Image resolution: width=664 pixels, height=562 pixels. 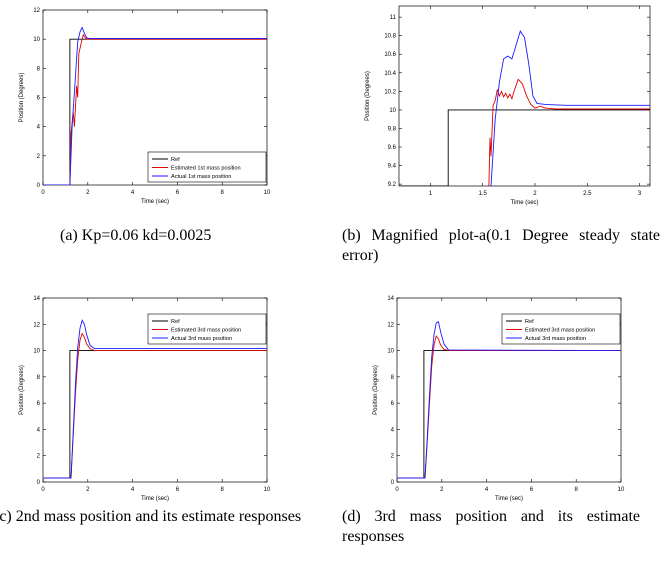 What do you see at coordinates (393, 18) in the screenshot?
I see `y-tick-label: 11` at bounding box center [393, 18].